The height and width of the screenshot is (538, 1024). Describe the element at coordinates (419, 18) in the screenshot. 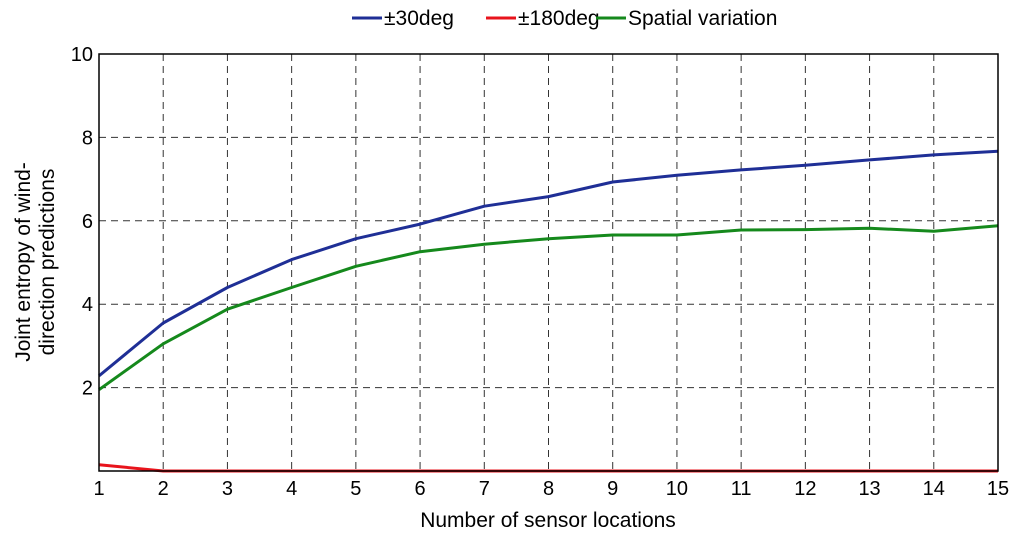

I see `legend-label-1: ±30deg` at that location.